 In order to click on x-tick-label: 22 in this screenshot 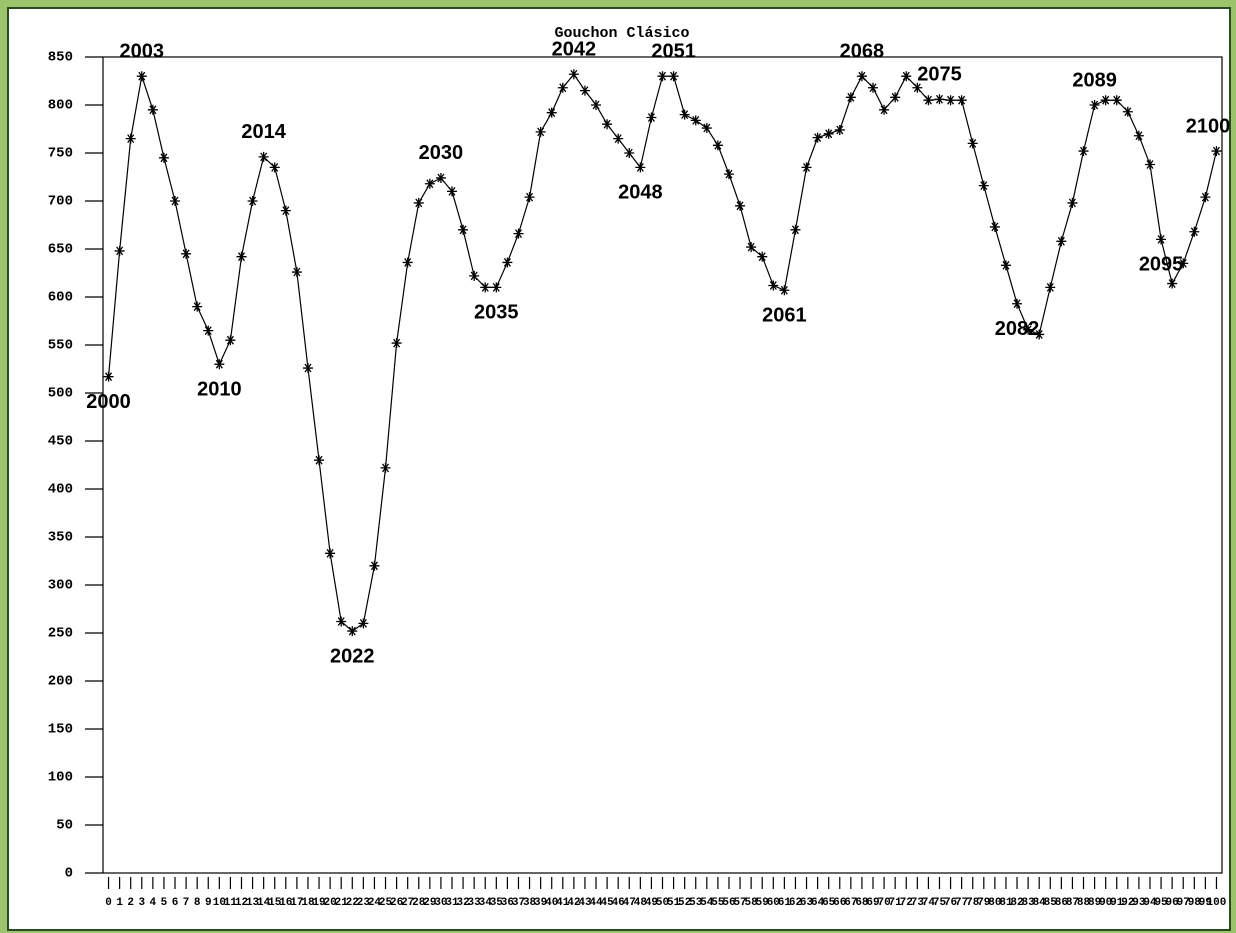, I will do `click(352, 903)`.